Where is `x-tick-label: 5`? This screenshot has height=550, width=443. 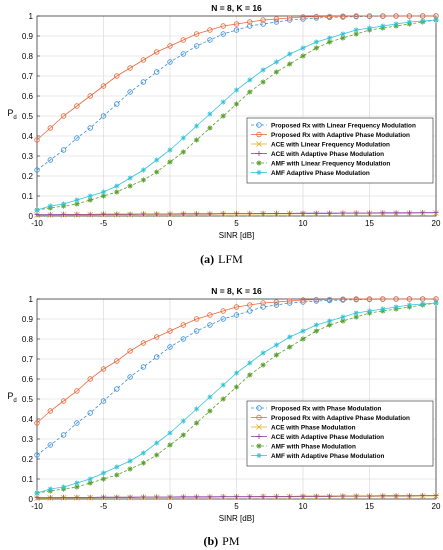 x-tick-label: 5 is located at coordinates (236, 506).